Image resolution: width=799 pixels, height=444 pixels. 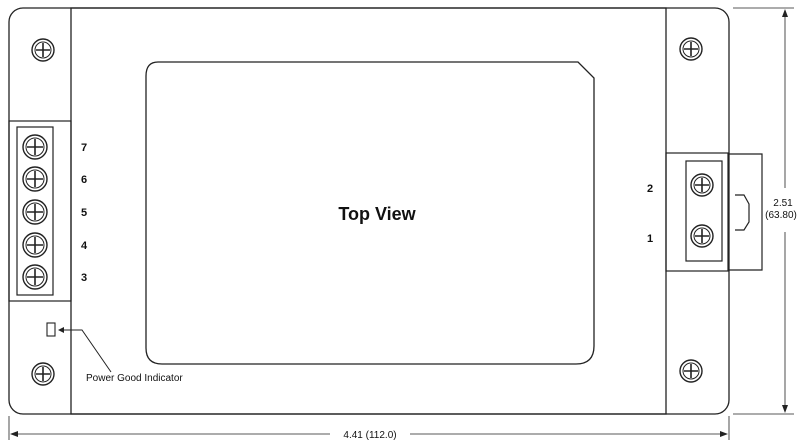 What do you see at coordinates (691, 49) in the screenshot?
I see `mounting-screw-top-right` at bounding box center [691, 49].